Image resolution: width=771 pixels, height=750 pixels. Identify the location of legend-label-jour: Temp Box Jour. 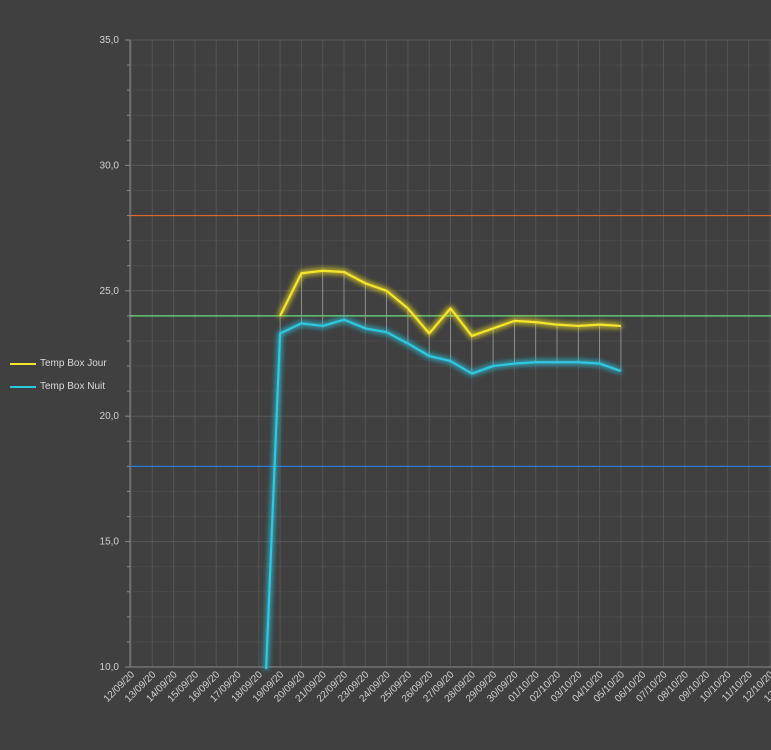
(73, 363).